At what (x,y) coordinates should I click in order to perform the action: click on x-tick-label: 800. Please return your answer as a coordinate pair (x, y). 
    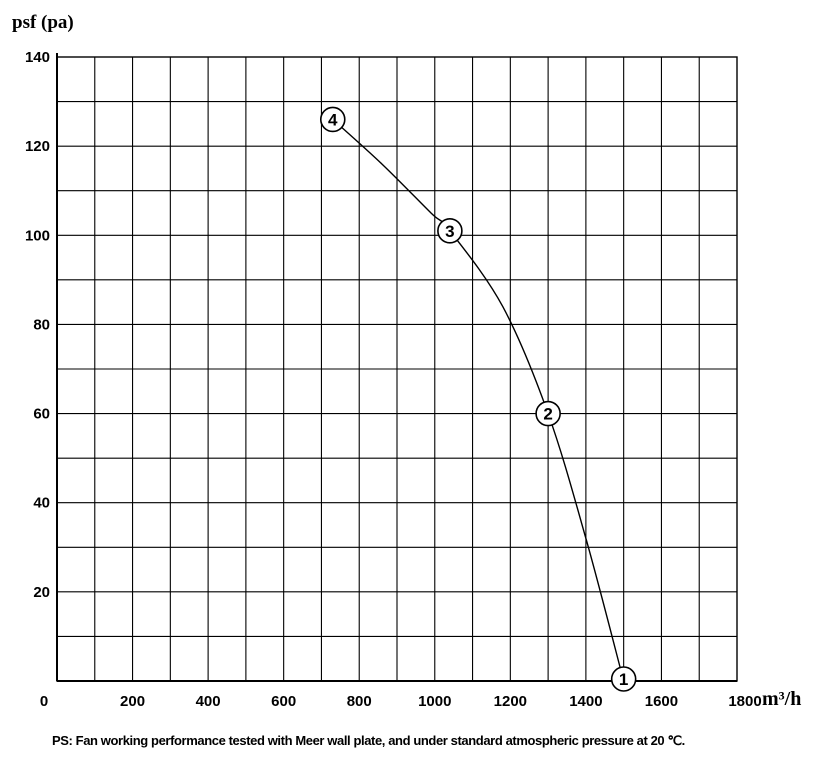
    Looking at the image, I should click on (359, 701).